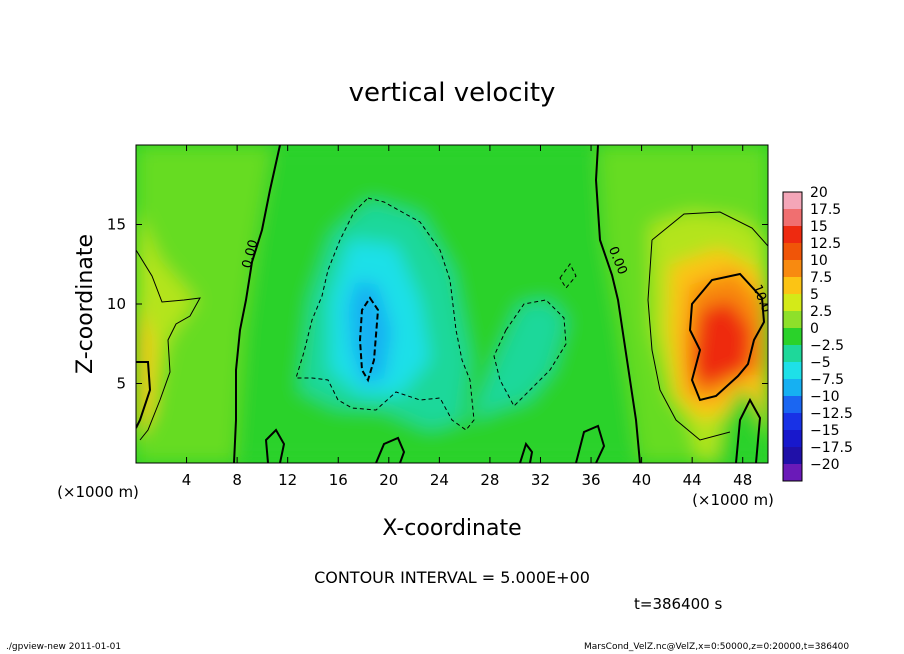 This screenshot has width=904, height=654. What do you see at coordinates (819, 227) in the screenshot?
I see `colorbar-label: 15` at bounding box center [819, 227].